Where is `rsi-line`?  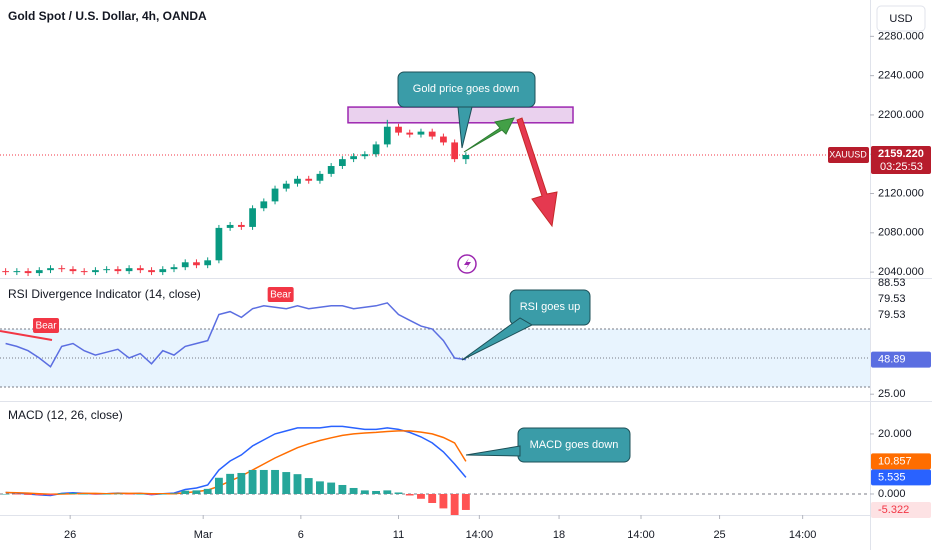
rsi-line is located at coordinates (236, 335).